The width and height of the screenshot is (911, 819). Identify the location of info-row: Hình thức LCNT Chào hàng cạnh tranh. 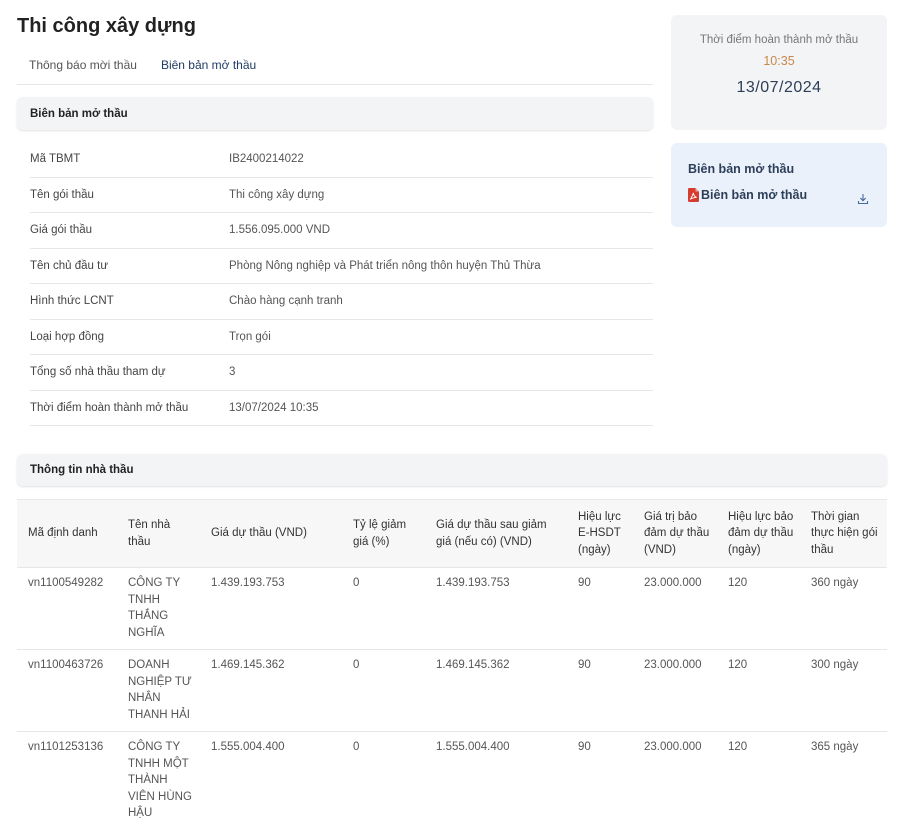
(341, 302).